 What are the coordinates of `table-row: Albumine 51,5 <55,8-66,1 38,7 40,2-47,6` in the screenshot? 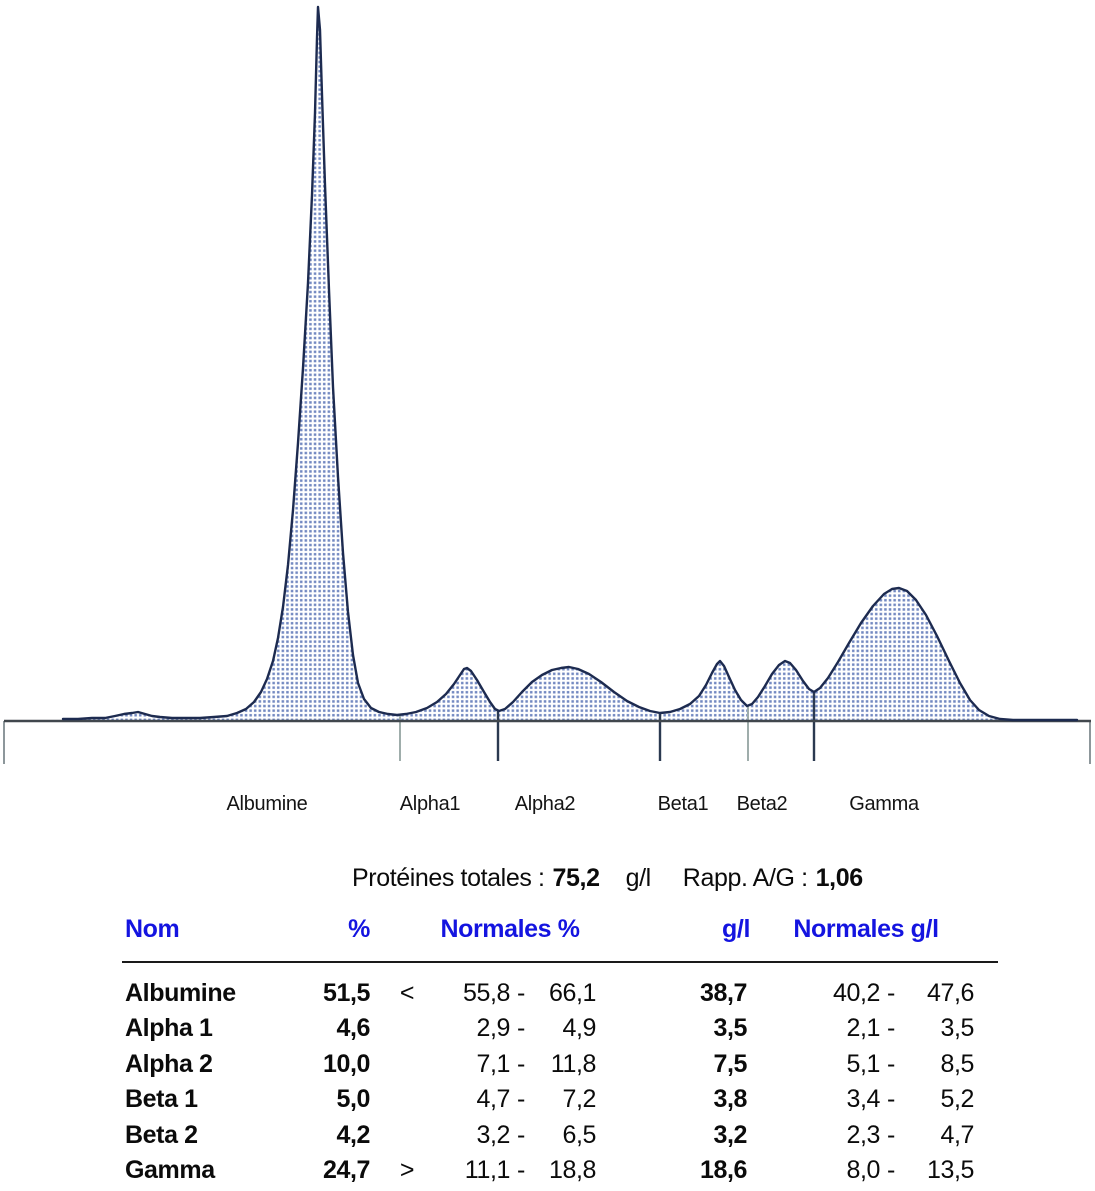 It's located at (547, 994).